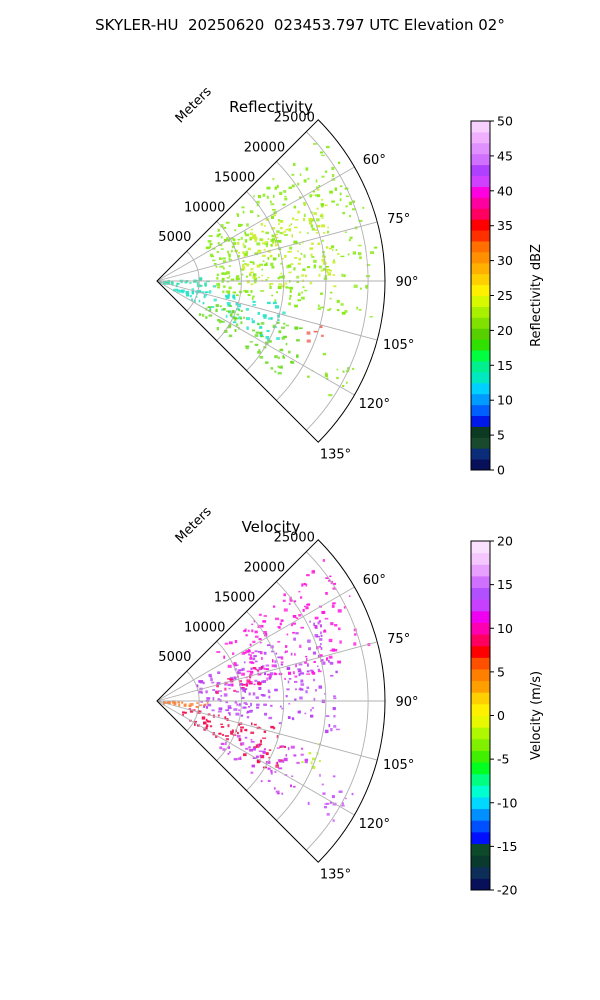  I want to click on colorbar-tick-label: 15, so click(505, 365).